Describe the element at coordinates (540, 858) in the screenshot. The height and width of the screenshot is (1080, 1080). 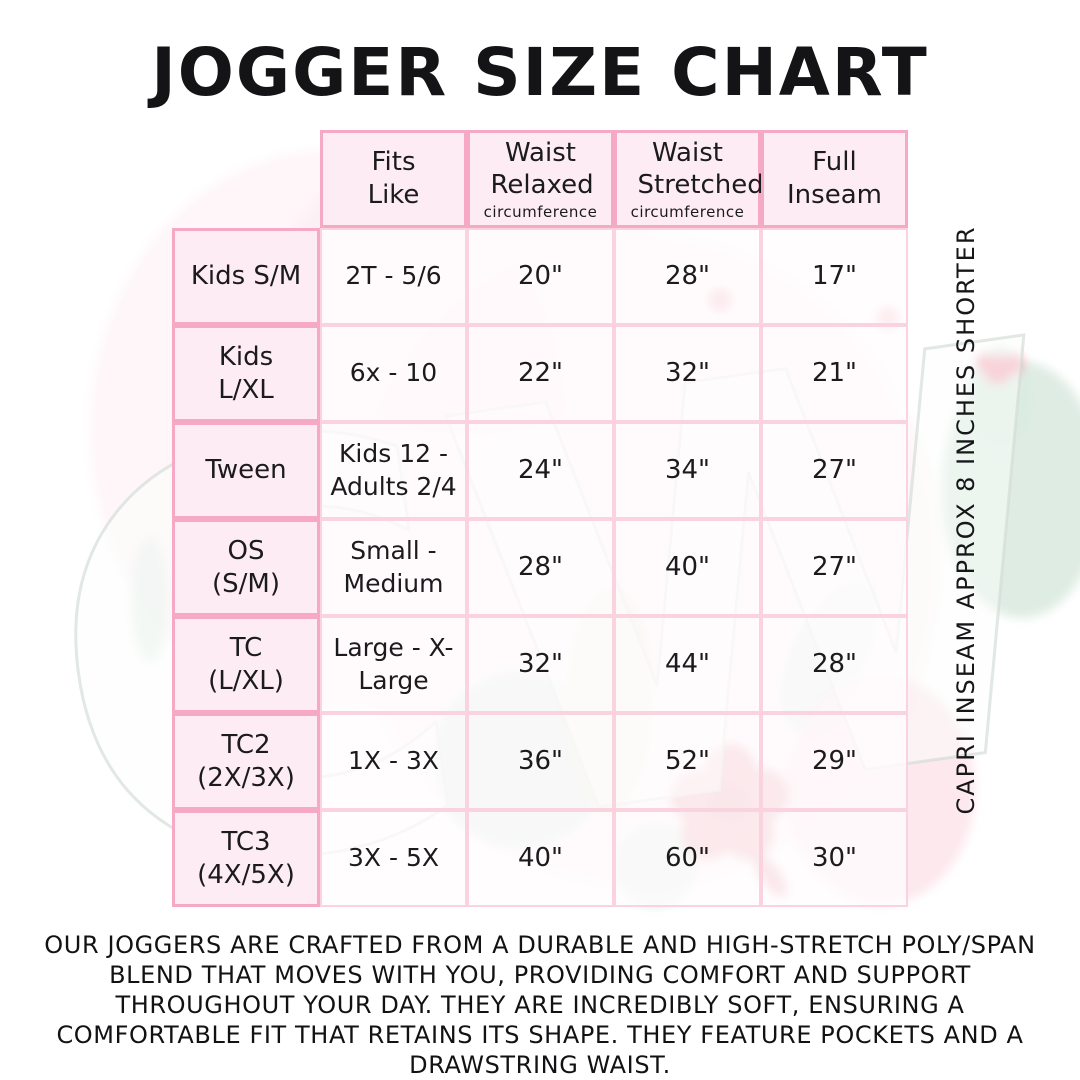
I see `cell-waist-relaxed: 40"` at that location.